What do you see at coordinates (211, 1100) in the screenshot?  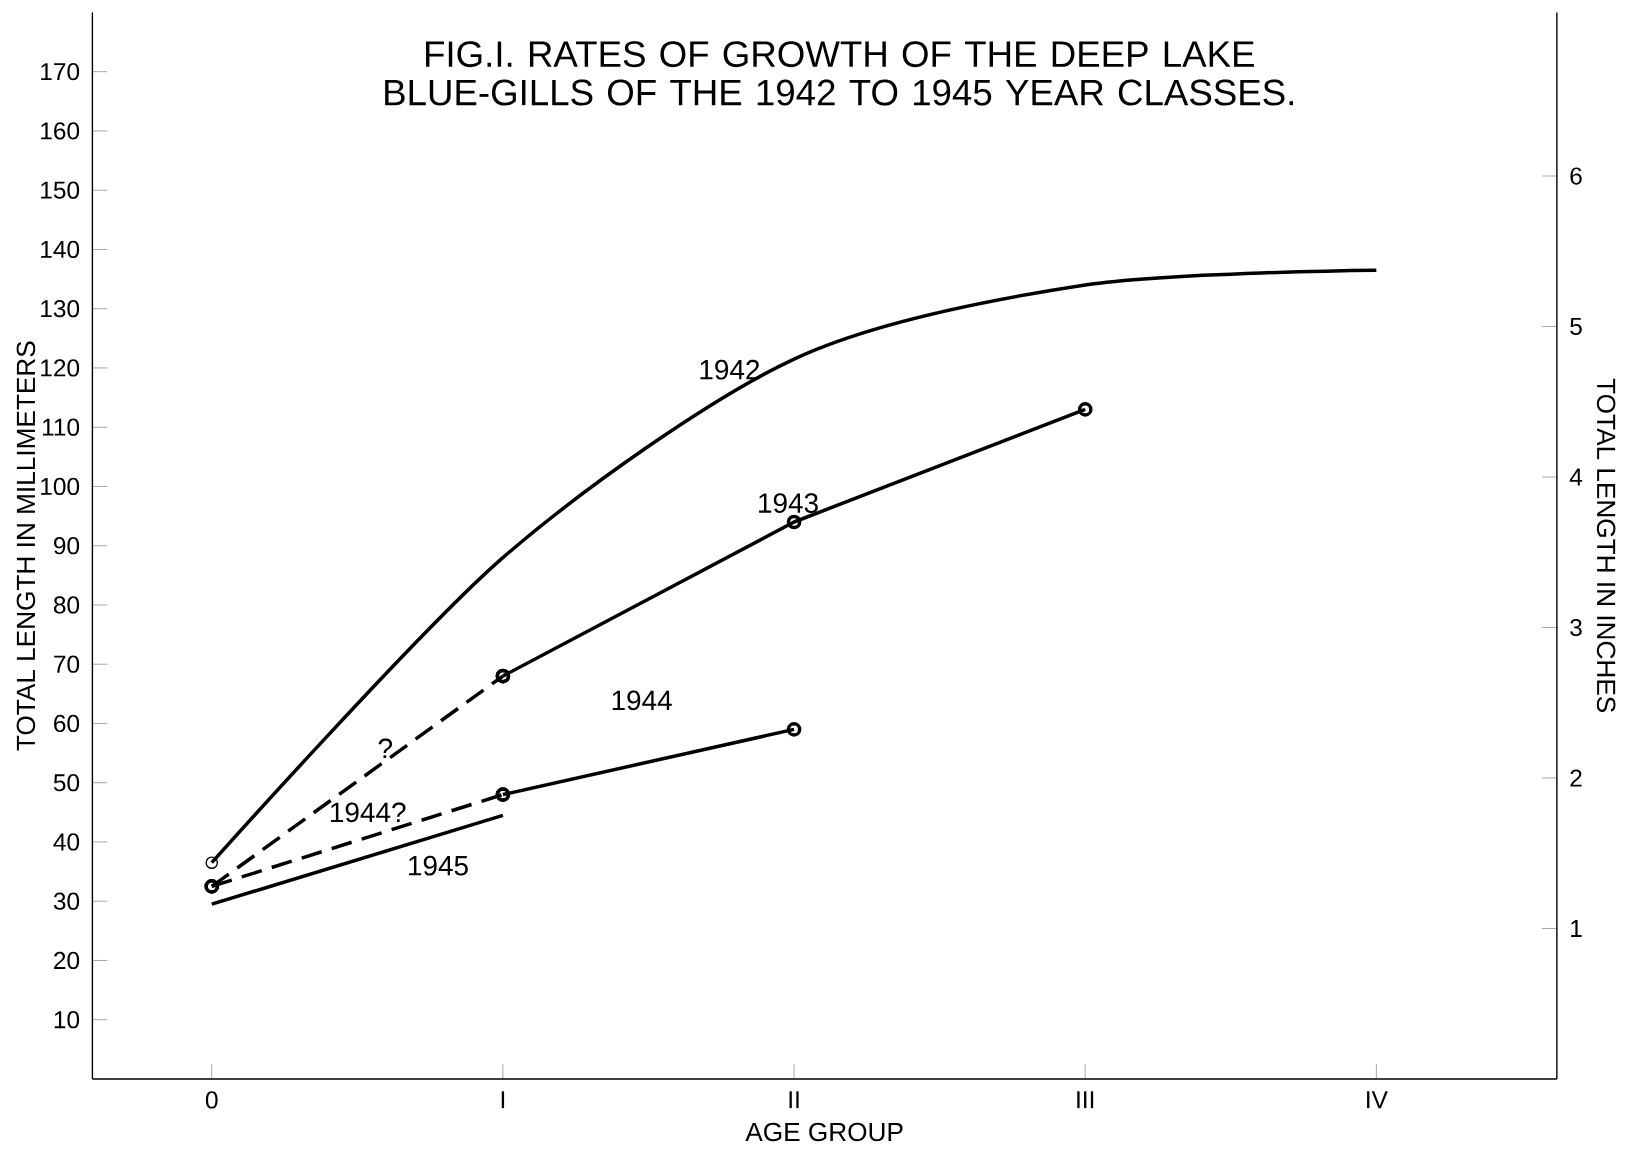 I see `x-tick-label: 0` at bounding box center [211, 1100].